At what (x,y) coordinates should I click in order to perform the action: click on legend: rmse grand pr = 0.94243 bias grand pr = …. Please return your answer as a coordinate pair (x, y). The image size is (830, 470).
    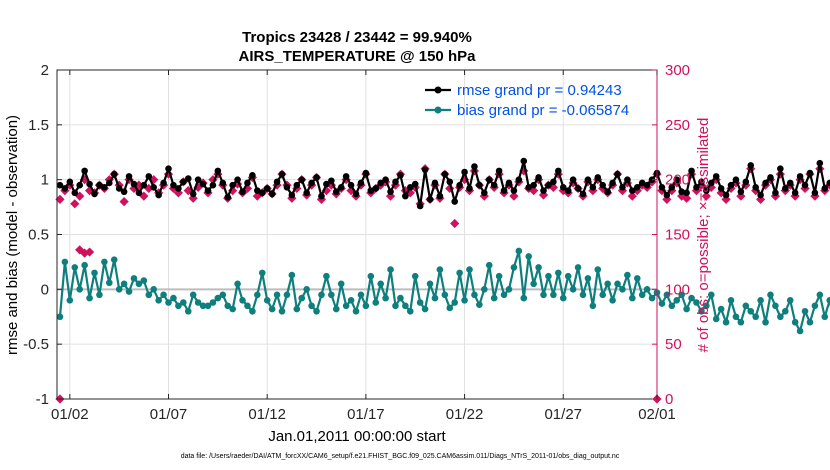
    Looking at the image, I should click on (527, 100).